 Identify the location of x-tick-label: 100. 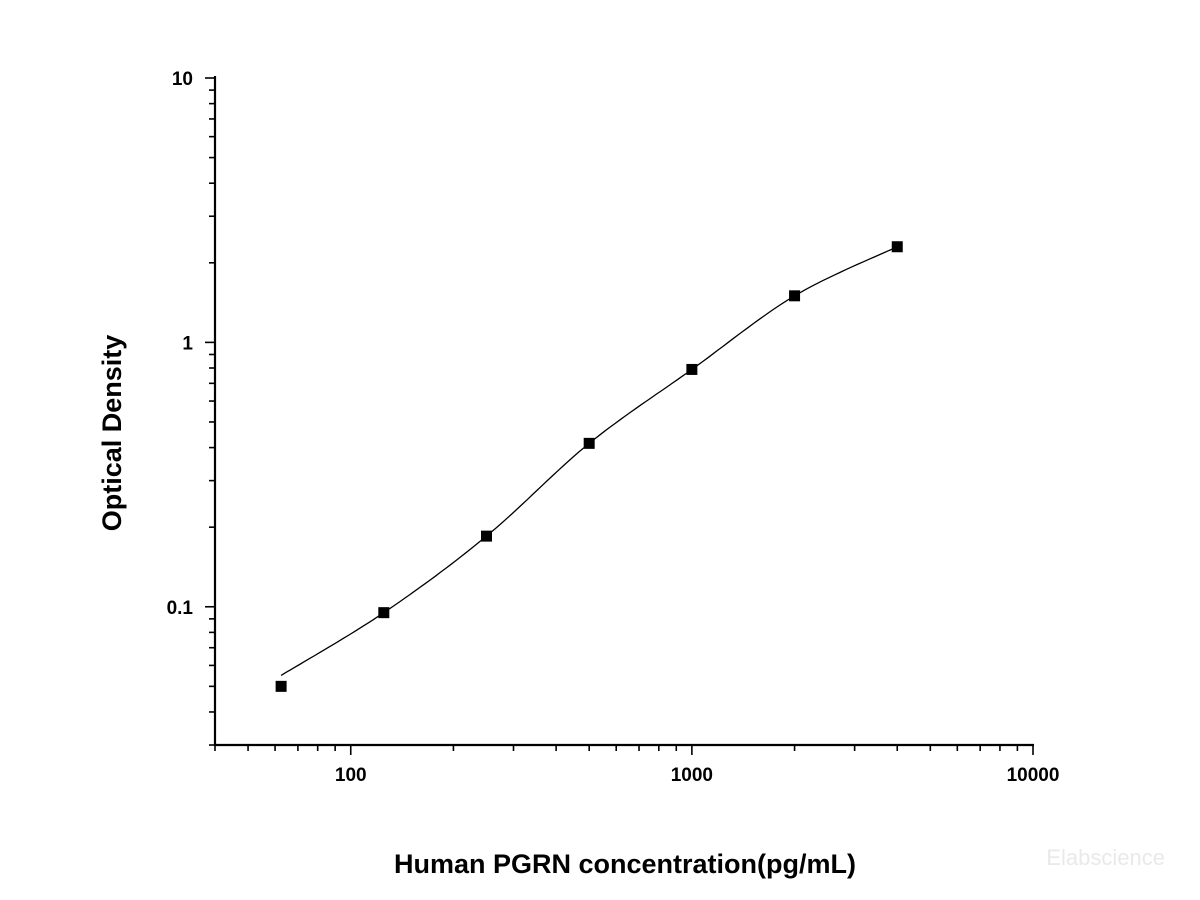
(351, 775).